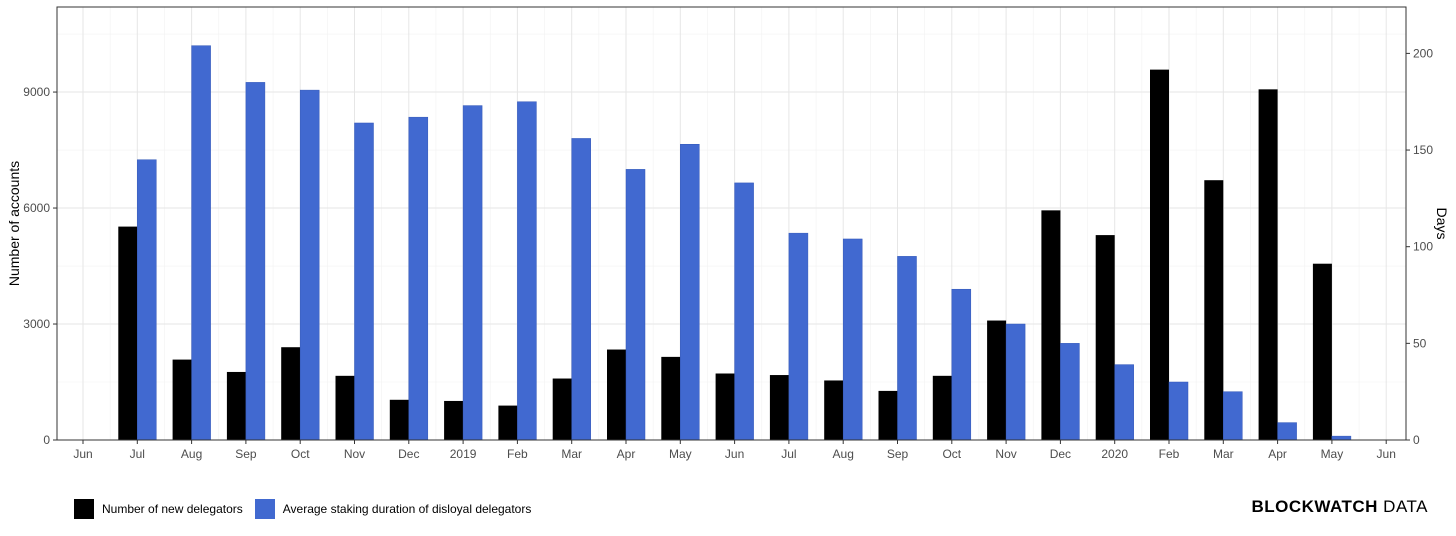 This screenshot has width=1456, height=536. What do you see at coordinates (84, 509) in the screenshot?
I see `legend-key-black` at bounding box center [84, 509].